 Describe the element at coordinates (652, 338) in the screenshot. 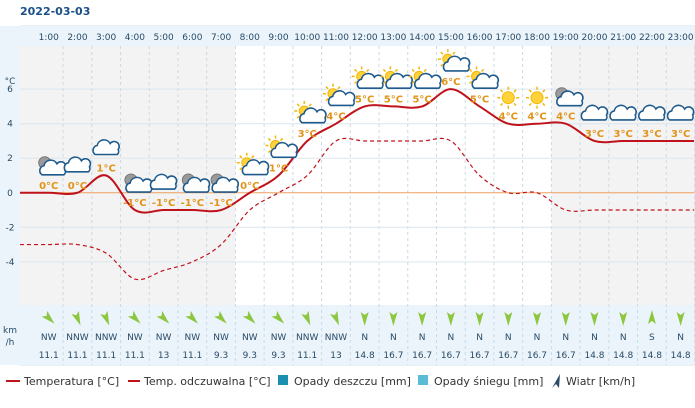

I see `wind-direction-label: S` at that location.